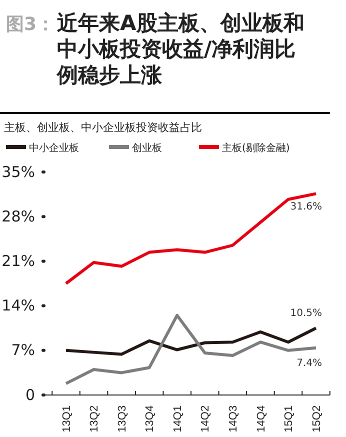  What do you see at coordinates (261, 418) in the screenshot?
I see `x-tick-label: 14Q4` at bounding box center [261, 418].